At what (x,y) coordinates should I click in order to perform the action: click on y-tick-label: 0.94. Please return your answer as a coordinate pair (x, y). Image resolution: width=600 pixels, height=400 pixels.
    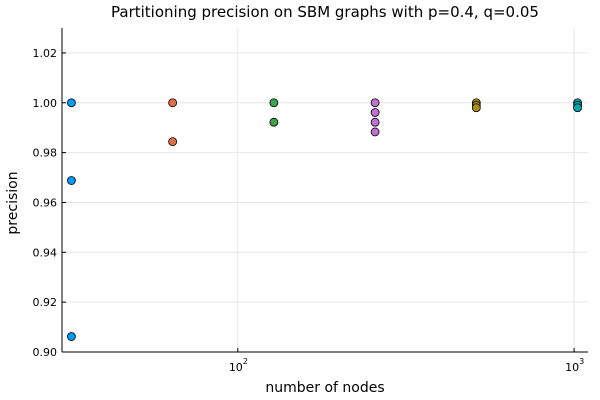
    Looking at the image, I should click on (45, 252).